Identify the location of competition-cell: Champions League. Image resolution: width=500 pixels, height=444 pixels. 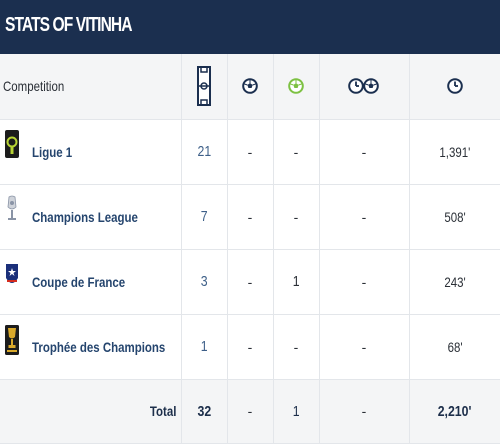
(91, 217).